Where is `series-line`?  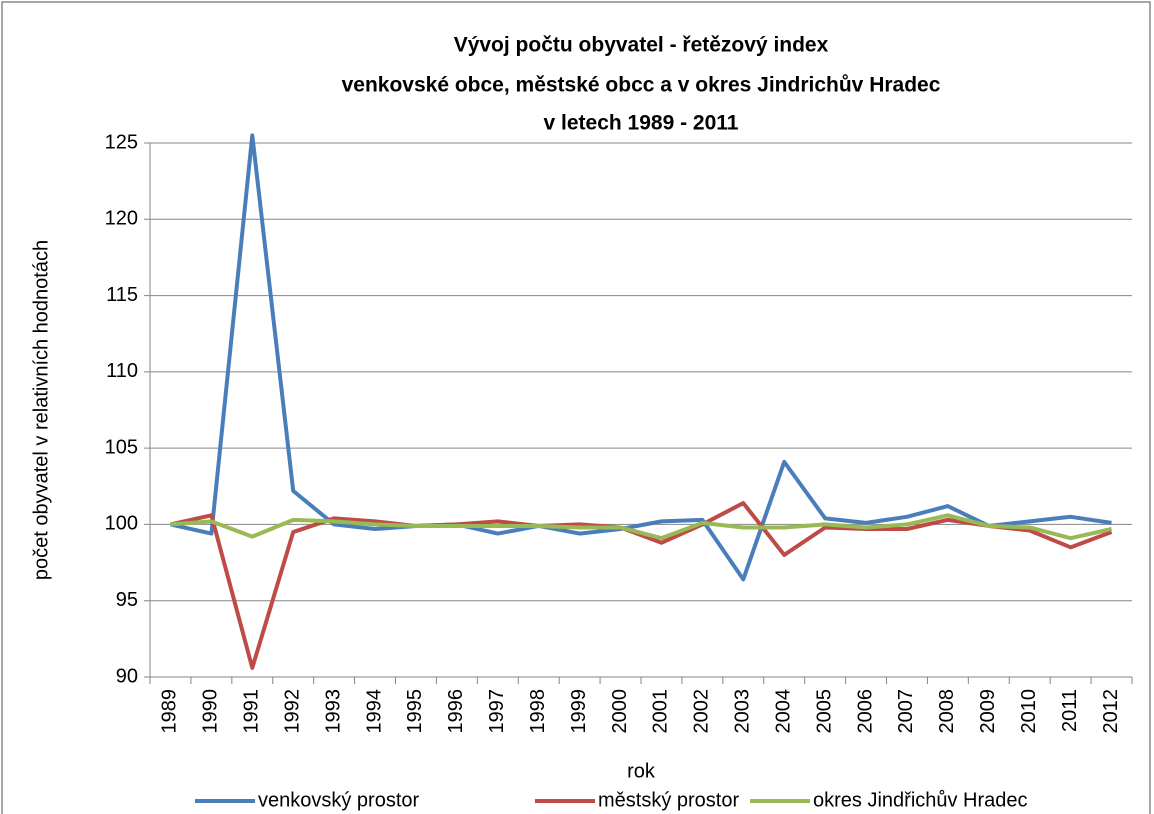
series-line is located at coordinates (641, 527).